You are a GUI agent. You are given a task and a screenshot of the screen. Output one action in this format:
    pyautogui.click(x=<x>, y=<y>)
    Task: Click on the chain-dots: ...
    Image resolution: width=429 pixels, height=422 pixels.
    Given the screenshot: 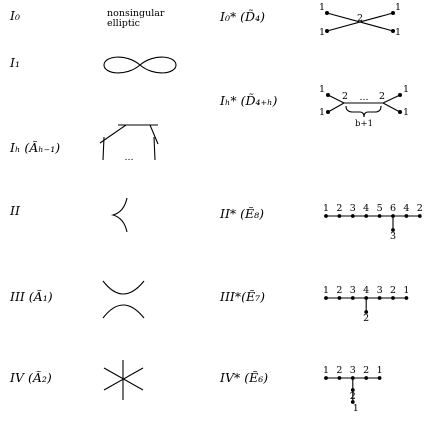 What is the action you would take?
    pyautogui.click(x=363, y=97)
    